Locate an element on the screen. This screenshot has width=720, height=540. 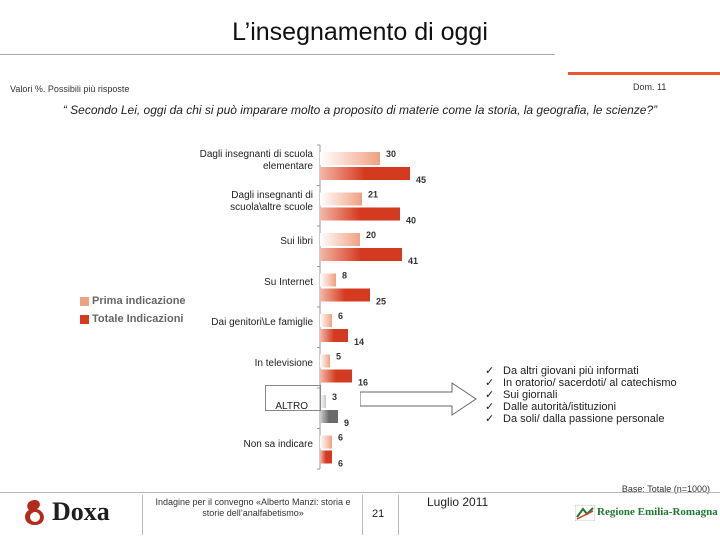
arrow-right-icon is located at coordinates (418, 399).